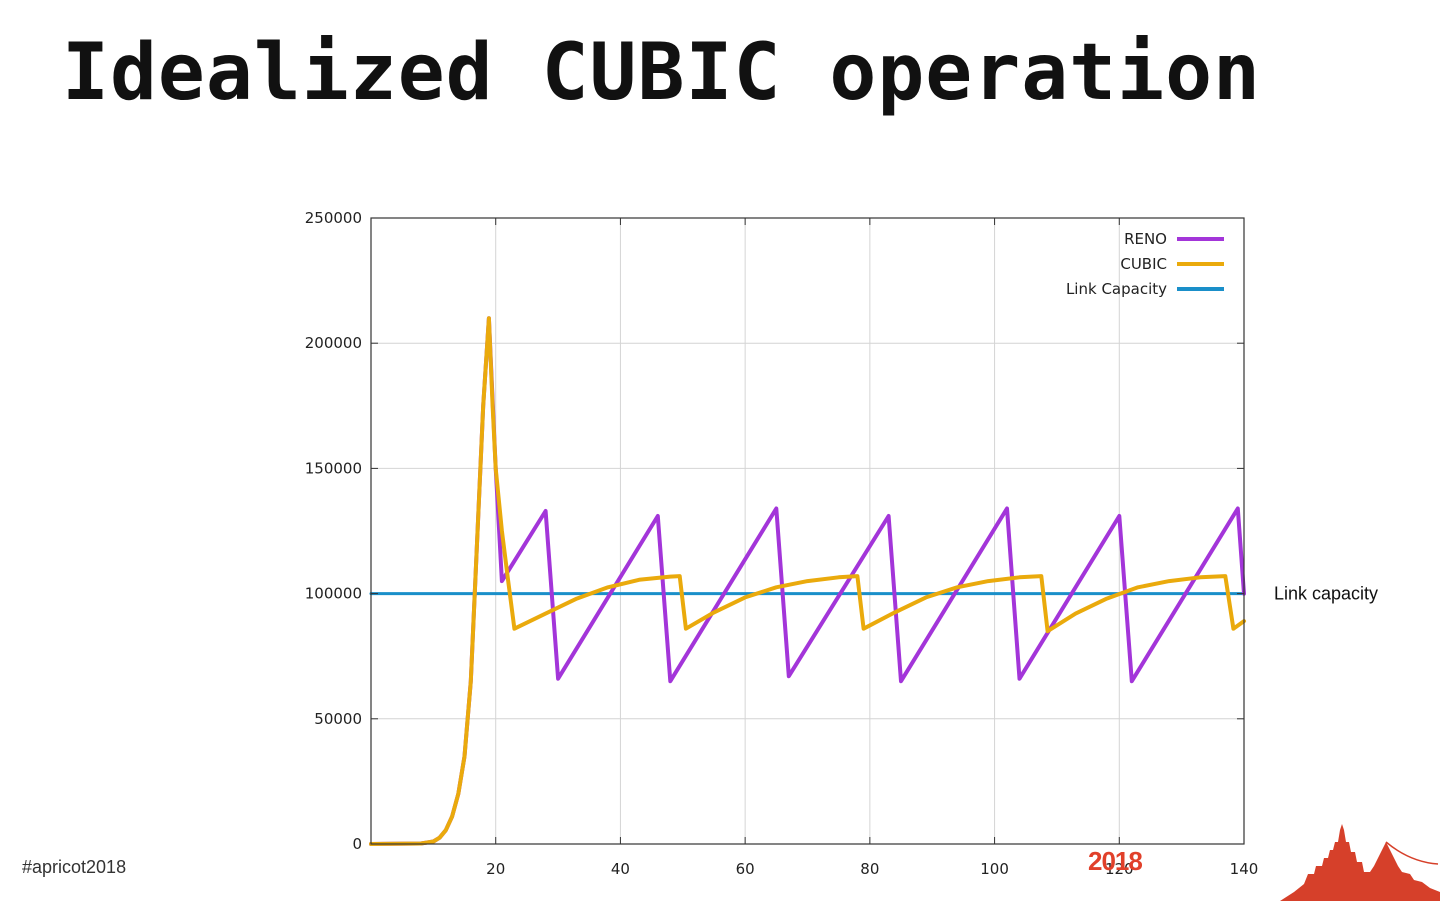 This screenshot has width=1441, height=901. Describe the element at coordinates (620, 869) in the screenshot. I see `x-tick-label: 40` at that location.